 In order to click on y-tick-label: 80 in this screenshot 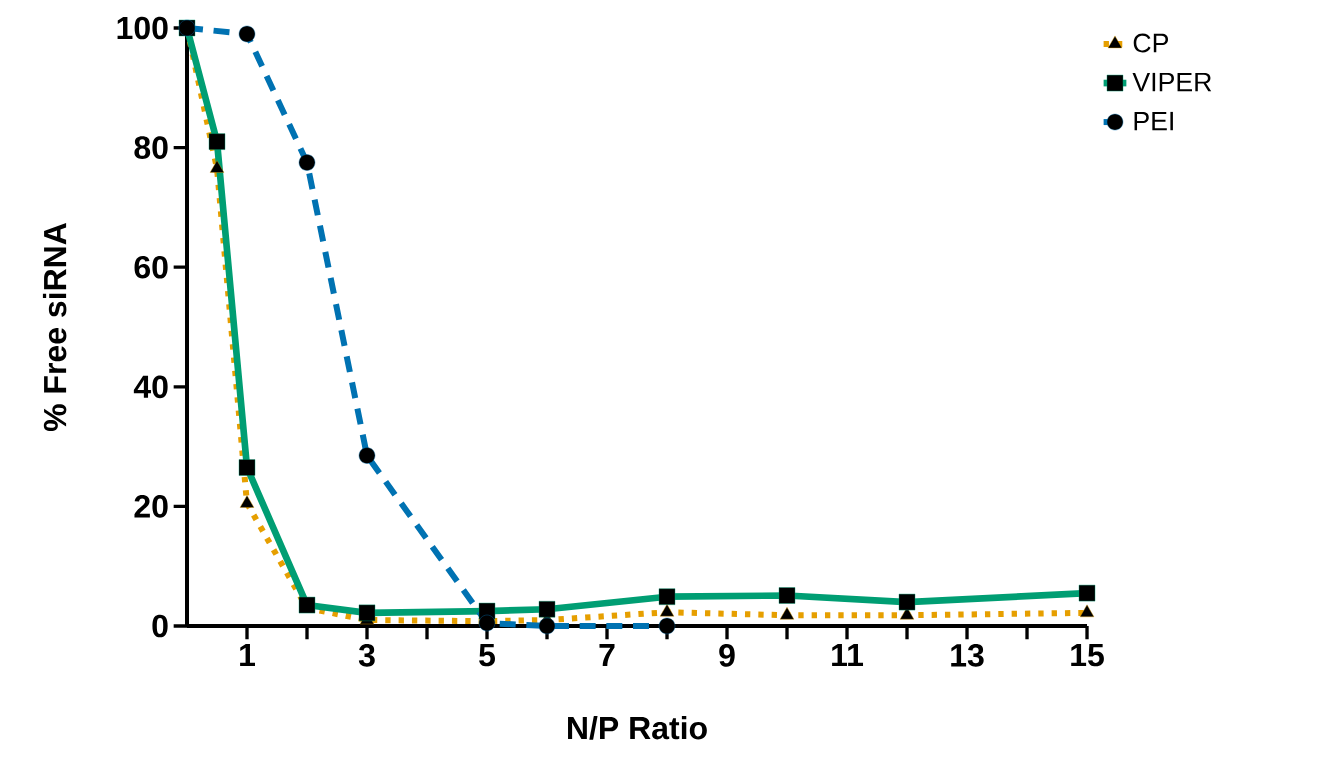, I will do `click(151, 147)`.